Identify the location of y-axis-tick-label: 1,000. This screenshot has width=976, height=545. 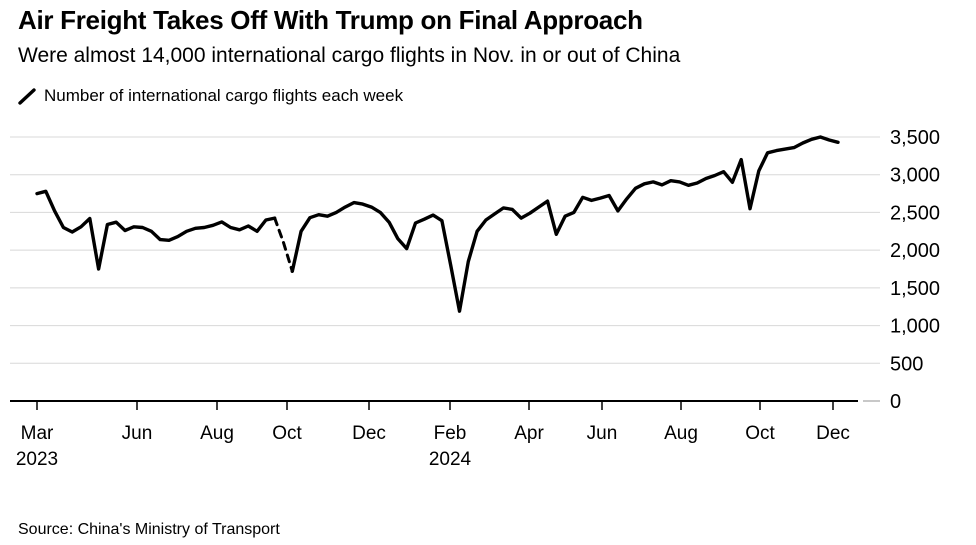
(915, 327).